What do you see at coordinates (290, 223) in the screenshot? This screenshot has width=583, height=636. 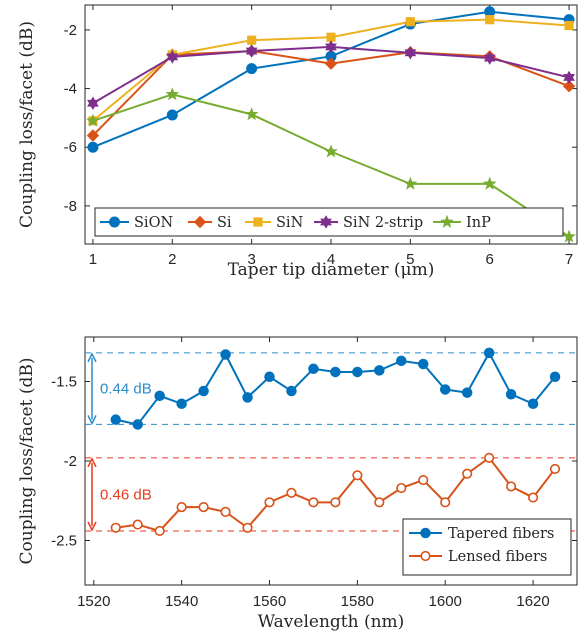 I see `legend-label: SiN` at bounding box center [290, 223].